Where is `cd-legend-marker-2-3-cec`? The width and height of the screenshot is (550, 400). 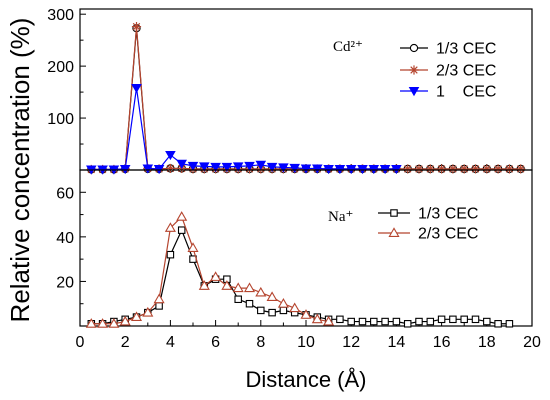
cd-legend-marker-2-3-cec is located at coordinates (414, 70).